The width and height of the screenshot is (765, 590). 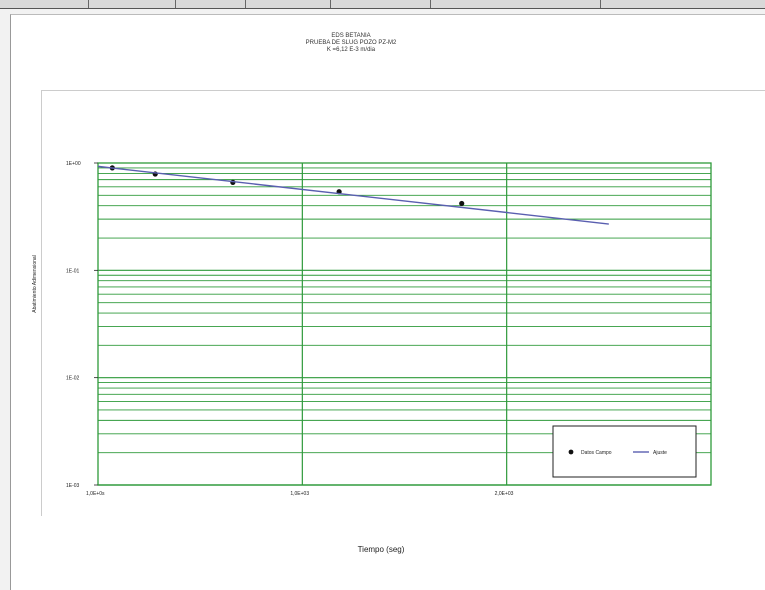 I want to click on y-tick-label: 1E+00, so click(x=73, y=164).